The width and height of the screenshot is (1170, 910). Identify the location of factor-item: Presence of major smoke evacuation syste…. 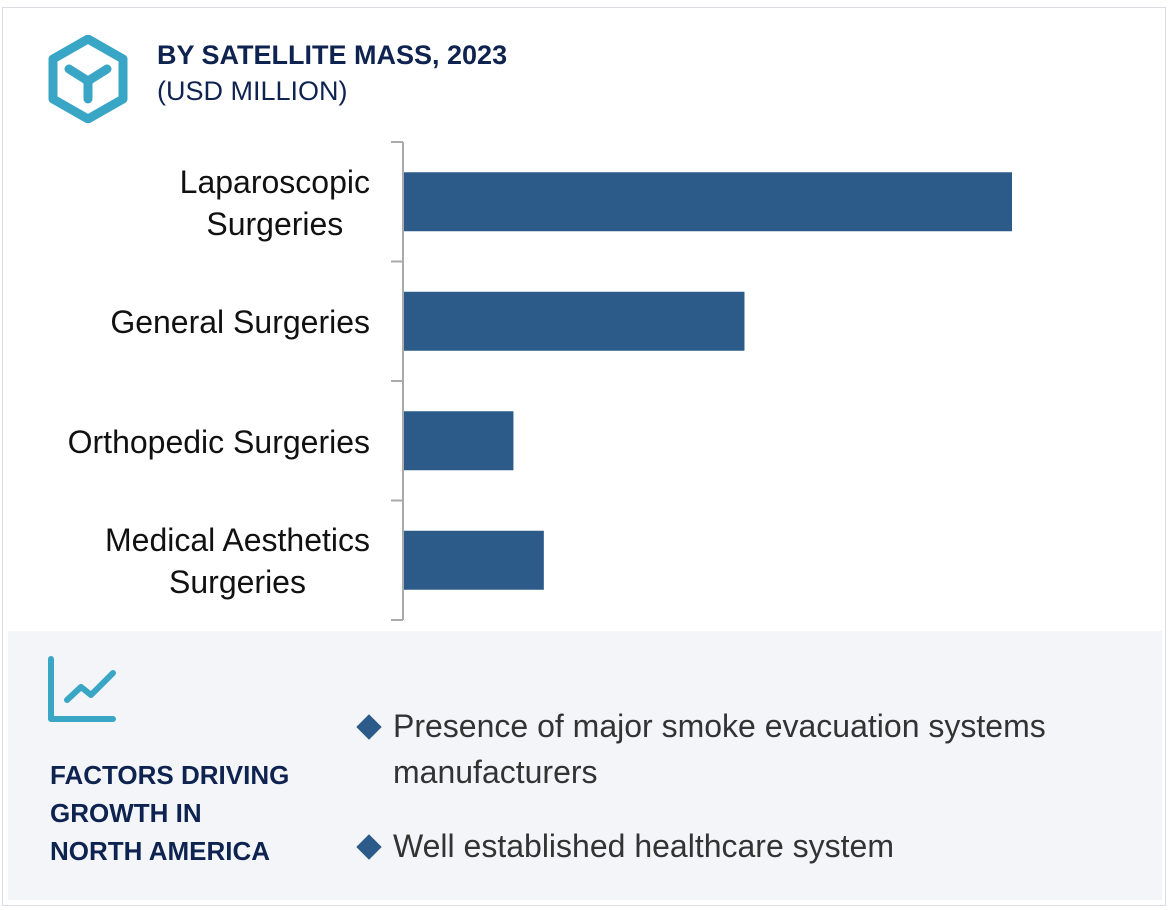
(753, 749).